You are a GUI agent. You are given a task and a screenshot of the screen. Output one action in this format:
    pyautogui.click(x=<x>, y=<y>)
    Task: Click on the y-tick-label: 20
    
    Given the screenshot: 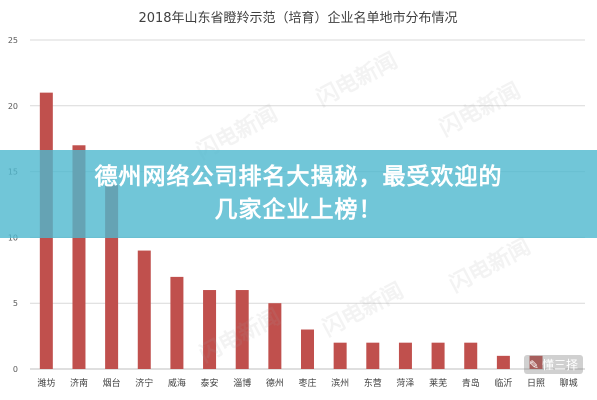 What is the action you would take?
    pyautogui.click(x=13, y=106)
    